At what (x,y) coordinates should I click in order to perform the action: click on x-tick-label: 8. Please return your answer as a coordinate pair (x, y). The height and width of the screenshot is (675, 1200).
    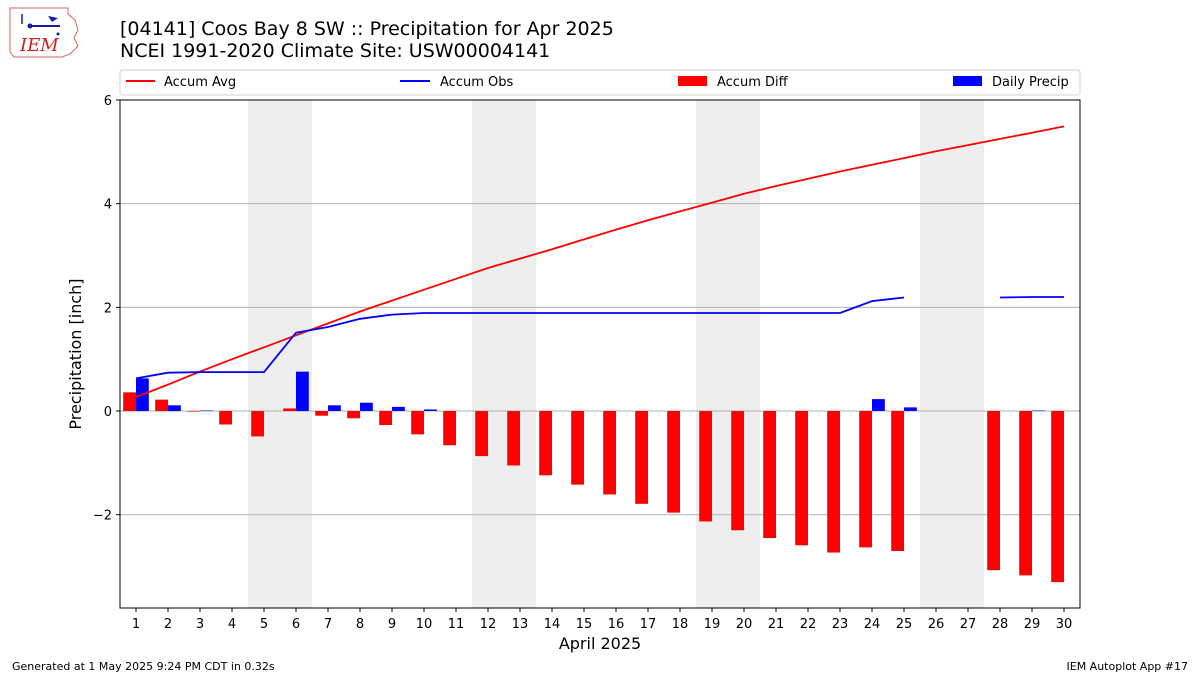
    Looking at the image, I should click on (360, 624).